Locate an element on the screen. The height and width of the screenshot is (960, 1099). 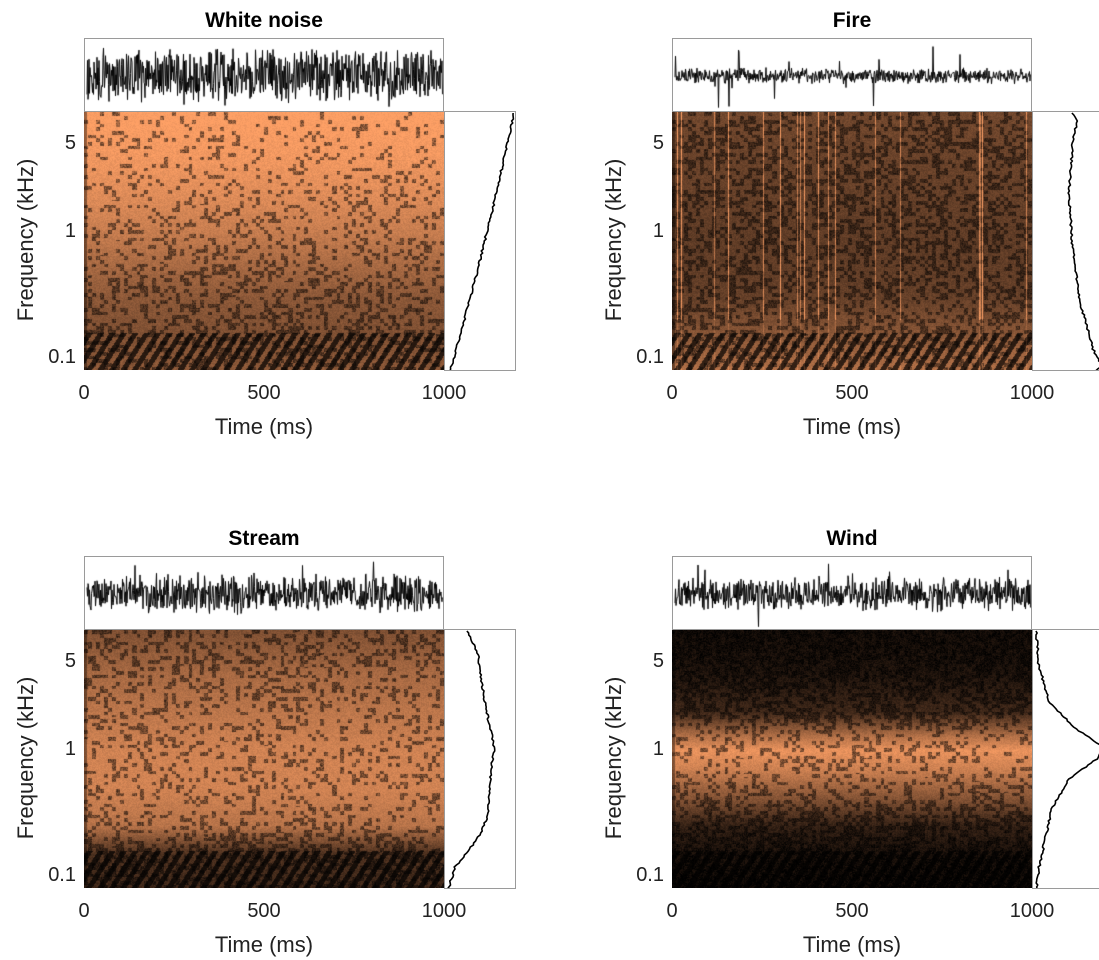
chart-title: Fire is located at coordinates (852, 20).